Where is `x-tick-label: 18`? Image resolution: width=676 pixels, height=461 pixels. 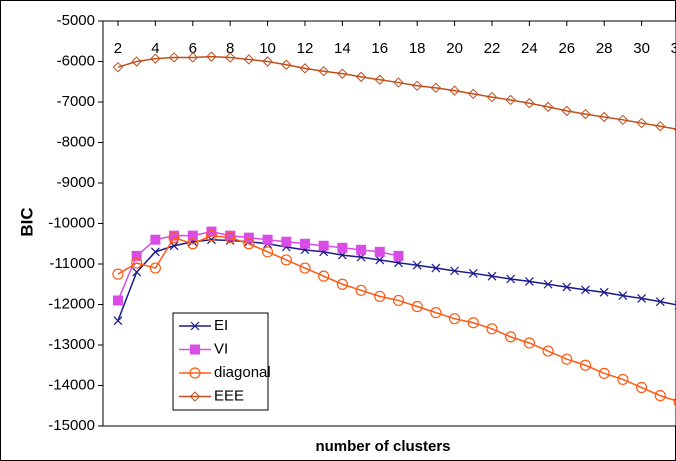 x-tick-label: 18 is located at coordinates (417, 48).